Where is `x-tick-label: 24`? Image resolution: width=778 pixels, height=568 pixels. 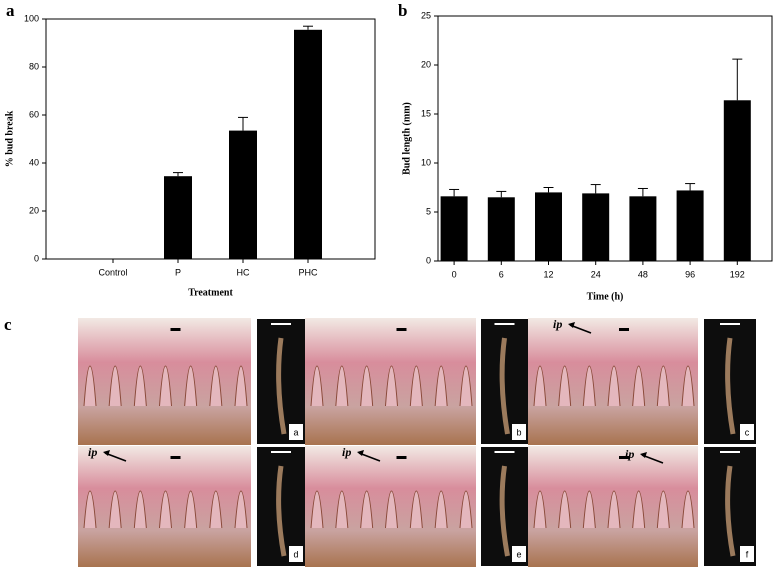
x-tick-label: 24 is located at coordinates (596, 274).